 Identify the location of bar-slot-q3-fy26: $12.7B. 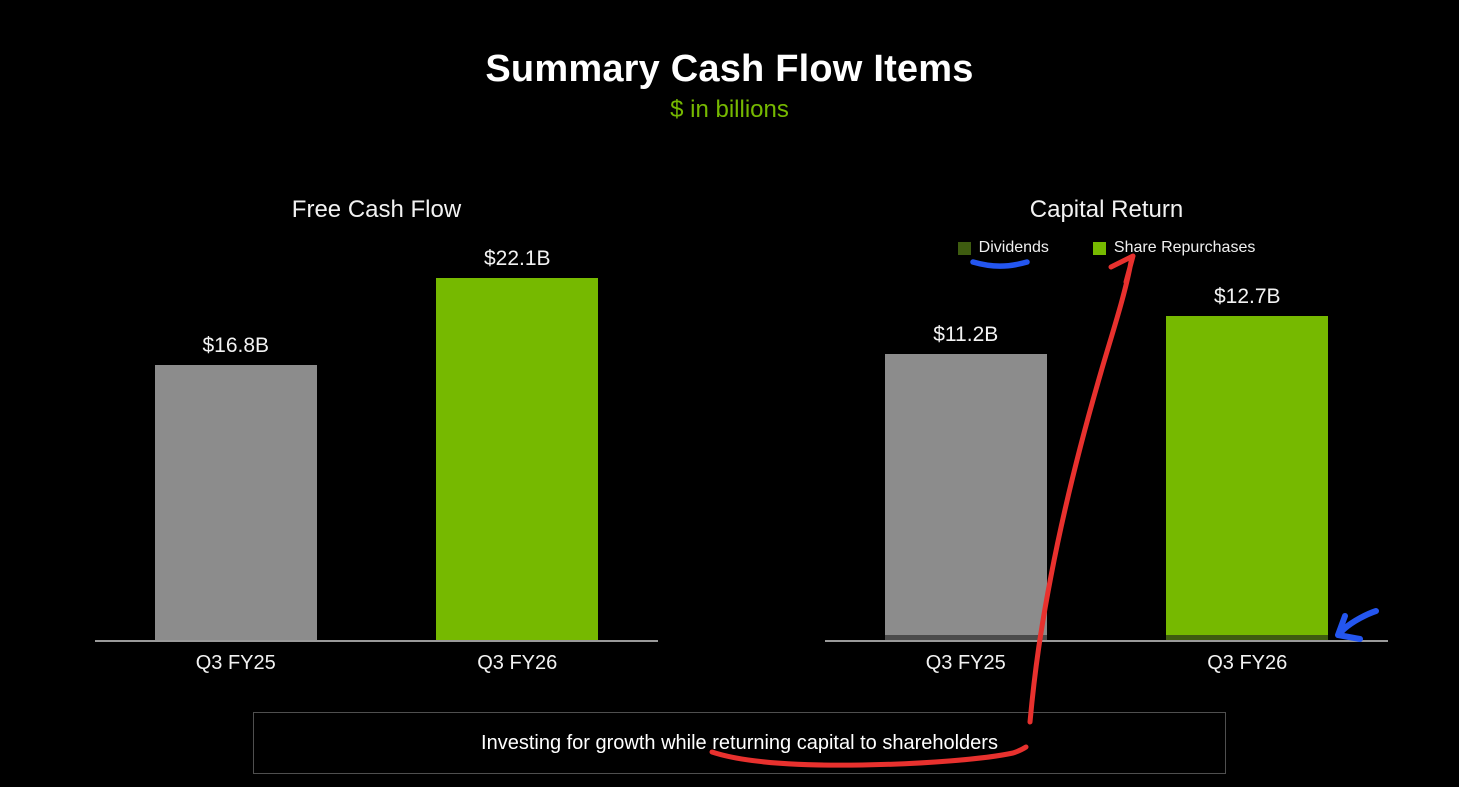
(1248, 418).